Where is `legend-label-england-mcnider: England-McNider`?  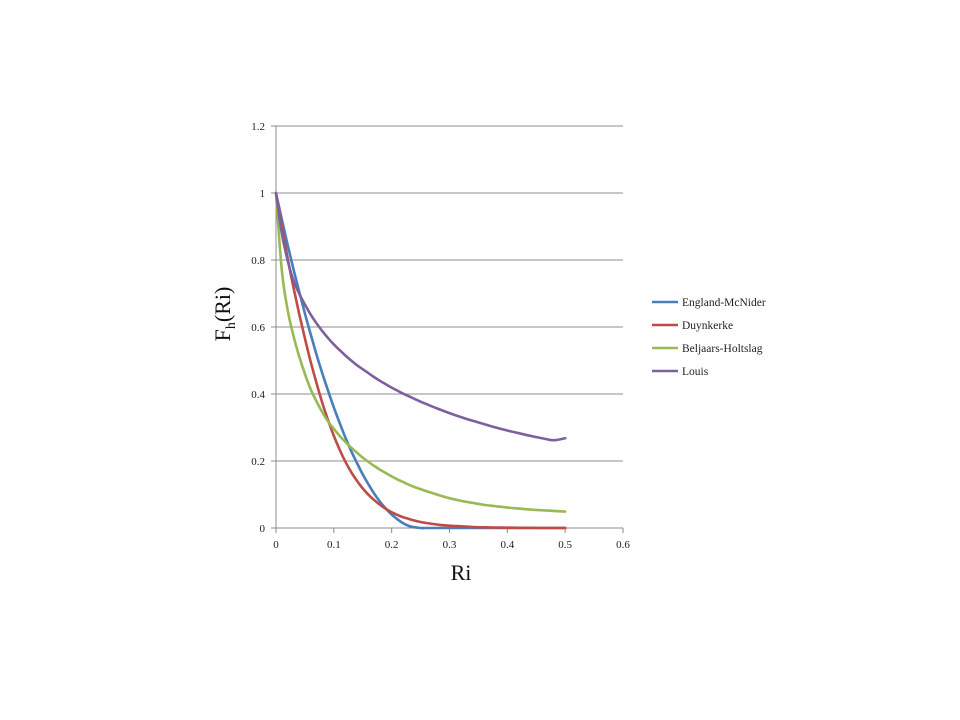
legend-label-england-mcnider: England-McNider is located at coordinates (724, 303).